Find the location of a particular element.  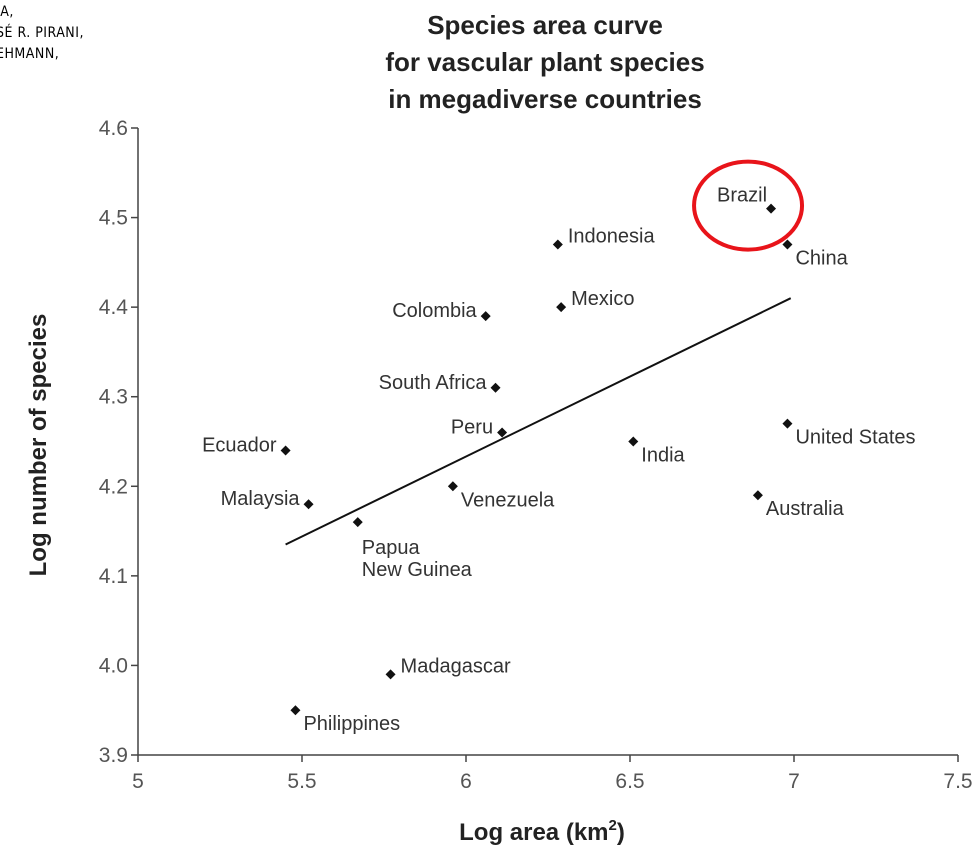

highlight-group is located at coordinates (748, 205).